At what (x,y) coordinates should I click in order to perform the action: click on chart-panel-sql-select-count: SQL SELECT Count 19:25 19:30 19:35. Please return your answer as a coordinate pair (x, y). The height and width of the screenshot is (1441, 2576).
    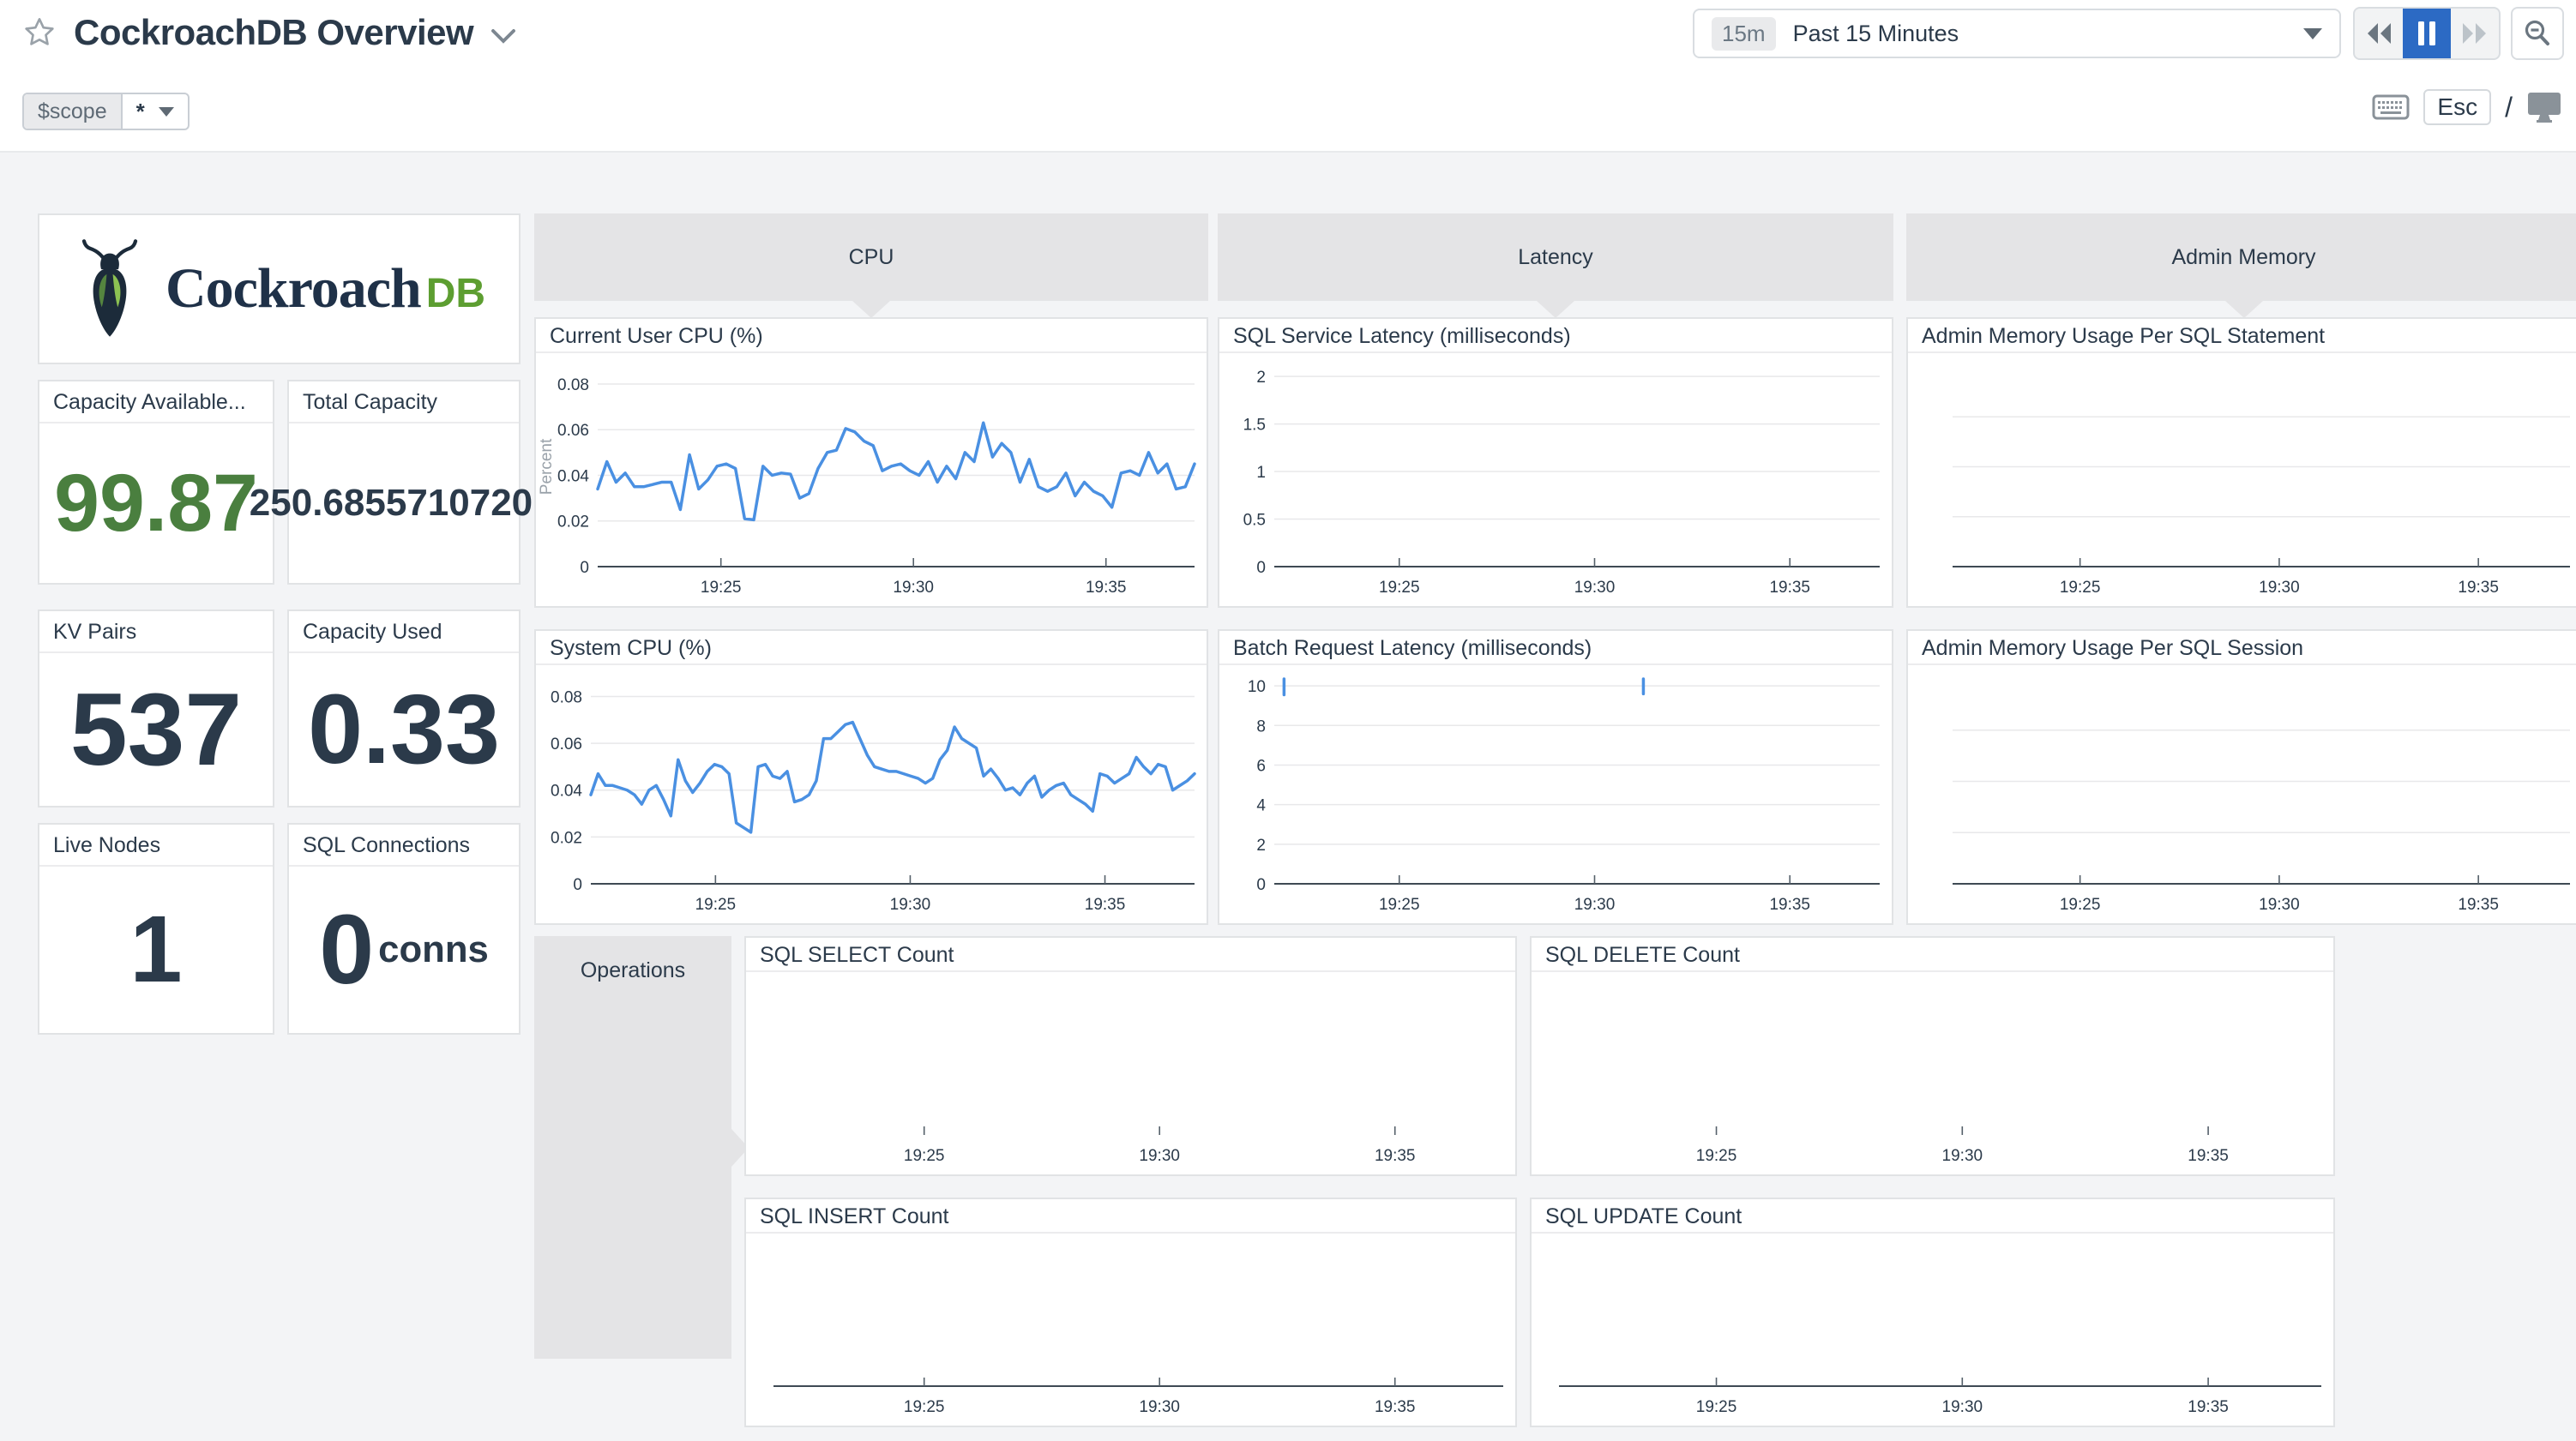
    Looking at the image, I should click on (1130, 1056).